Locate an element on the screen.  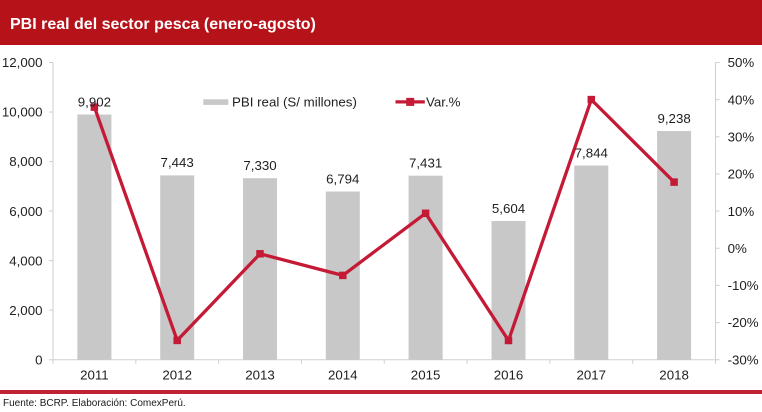
svg-text: 40% is located at coordinates (741, 99).